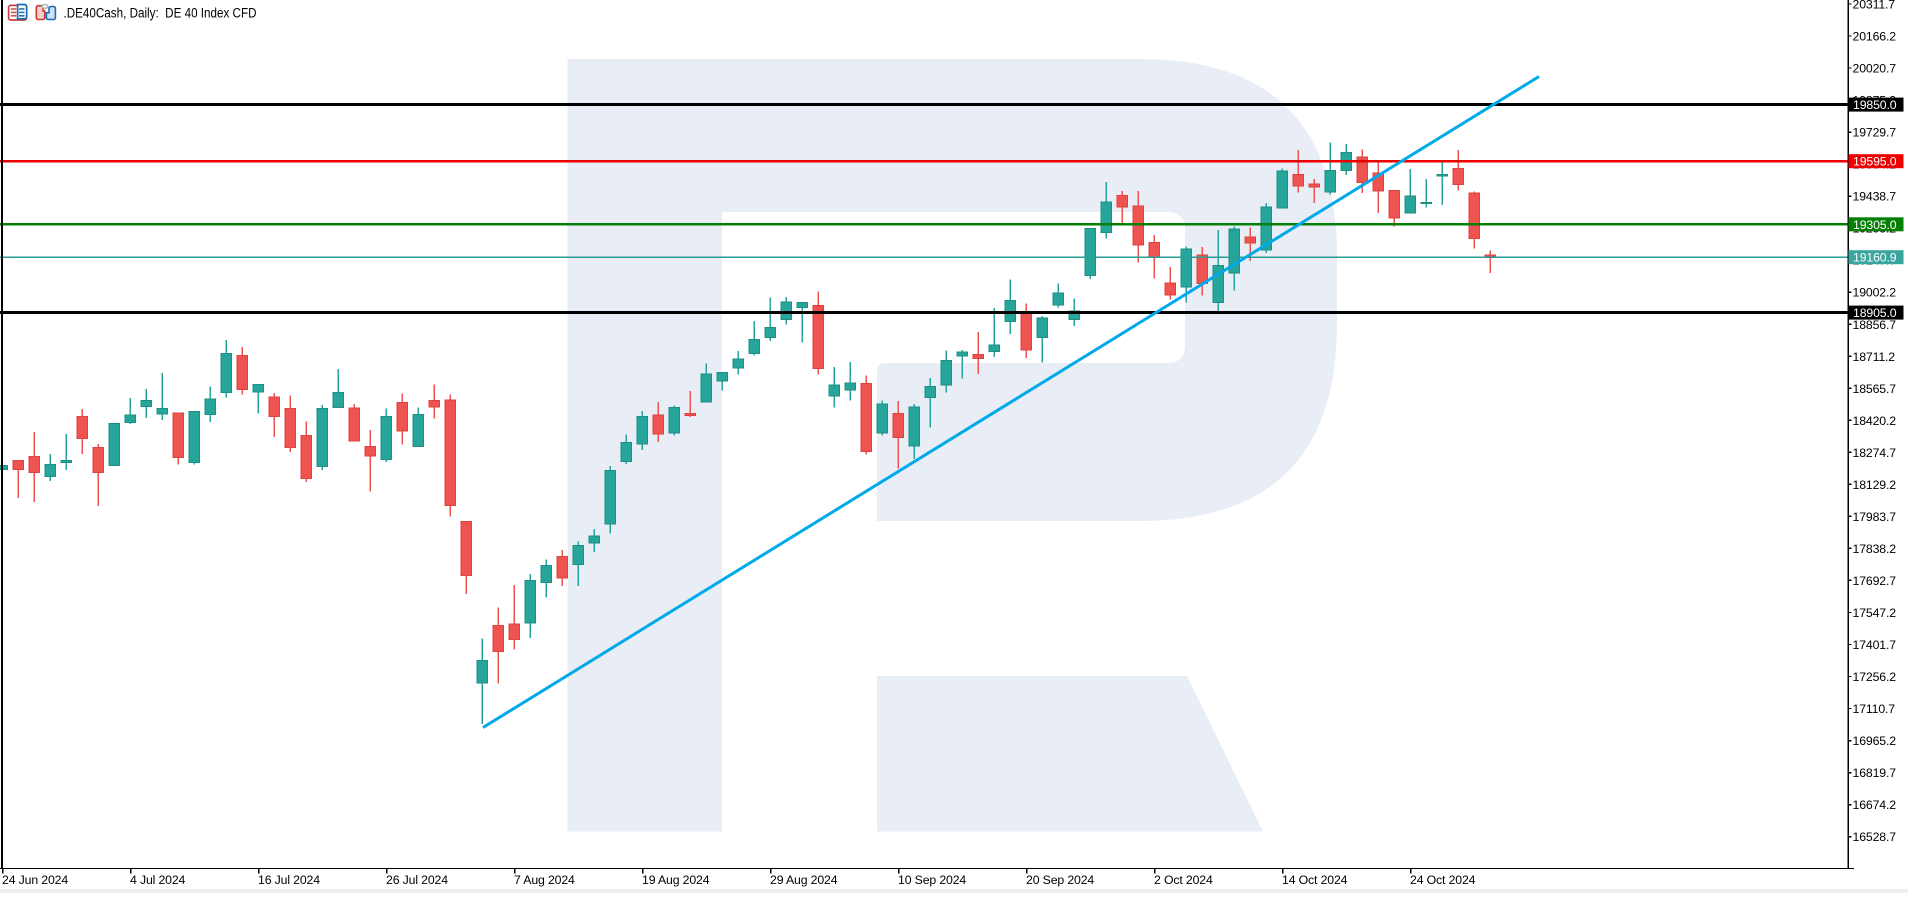 The image size is (1908, 898). I want to click on svg-text: 4 Jul 2024, so click(158, 880).